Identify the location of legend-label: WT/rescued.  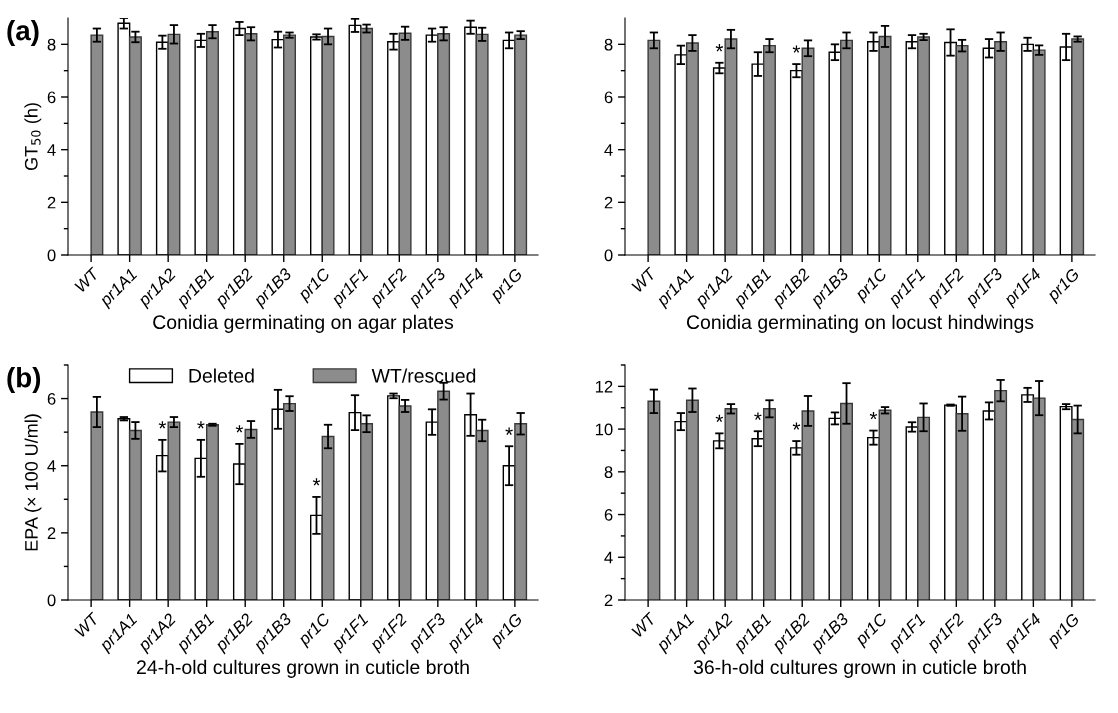
(423, 375).